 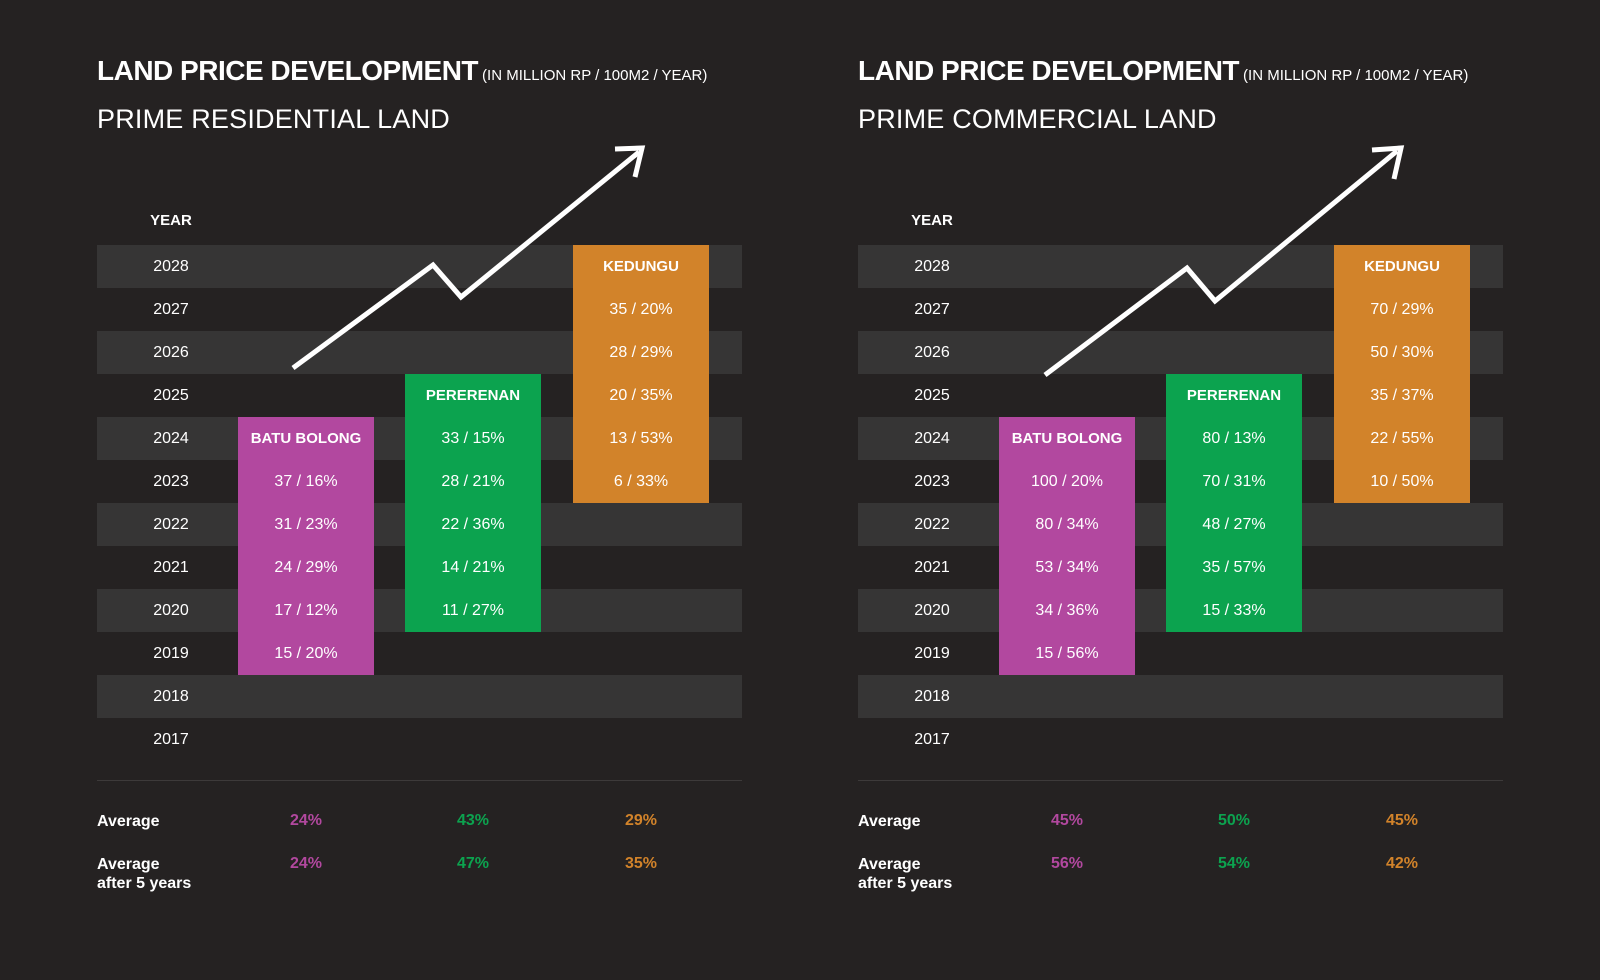 What do you see at coordinates (1067, 567) in the screenshot?
I see `price-growth-cell: 53 / 34%` at bounding box center [1067, 567].